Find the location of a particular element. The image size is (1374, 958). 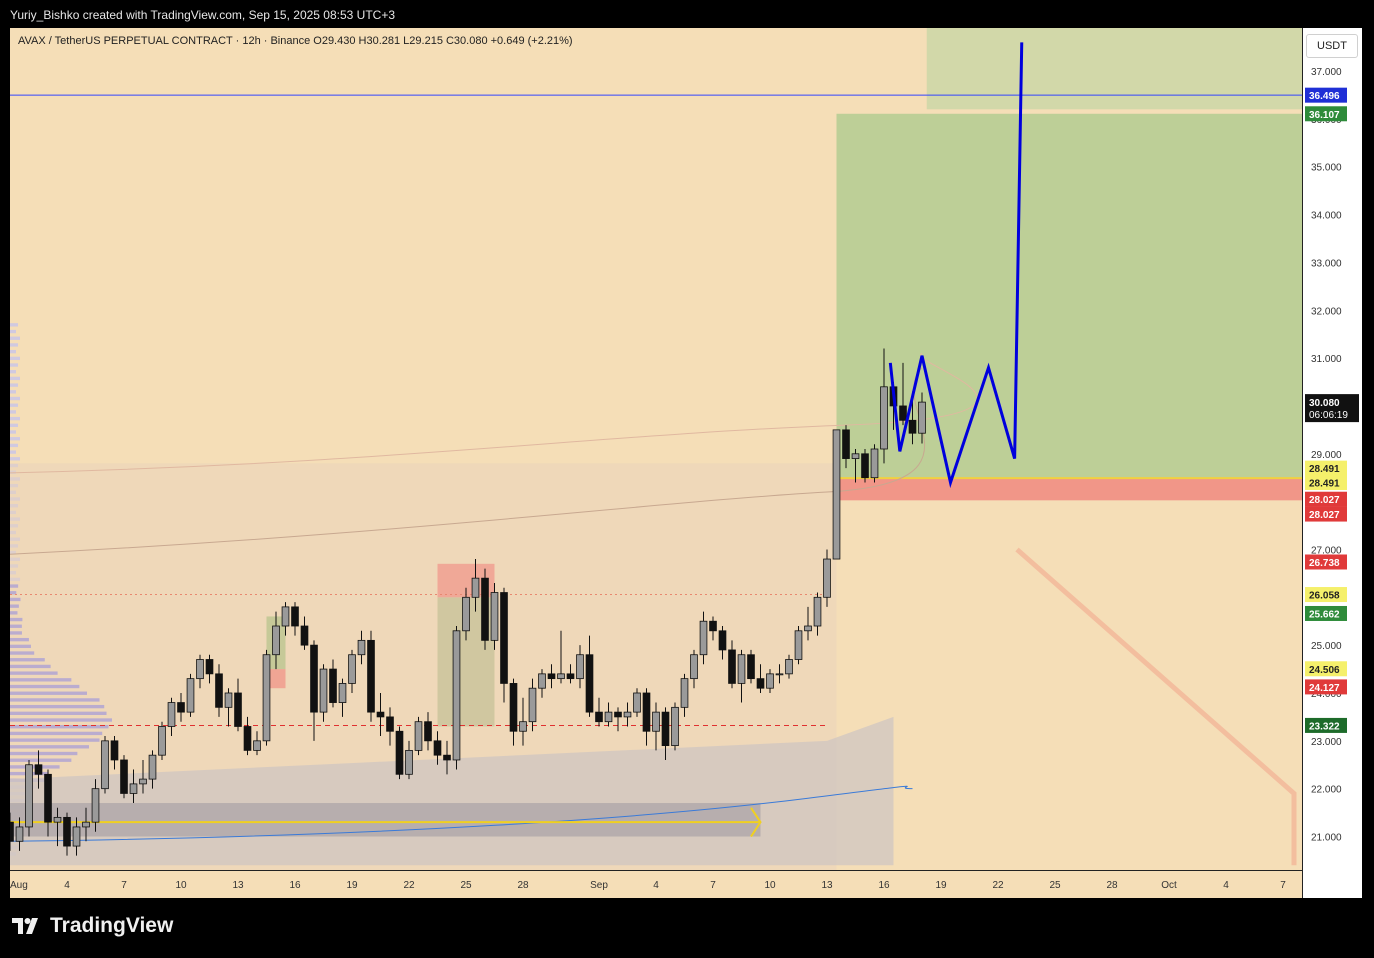

price-tick-label: 21.000 is located at coordinates (1326, 838).